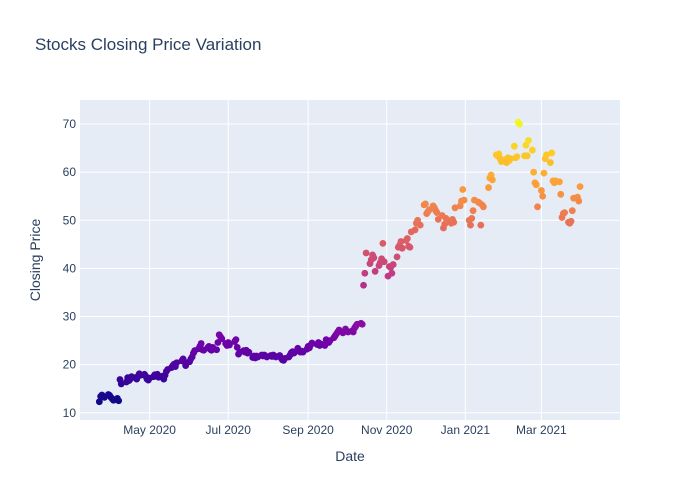  What do you see at coordinates (70, 172) in the screenshot?
I see `y-tick-label: 60` at bounding box center [70, 172].